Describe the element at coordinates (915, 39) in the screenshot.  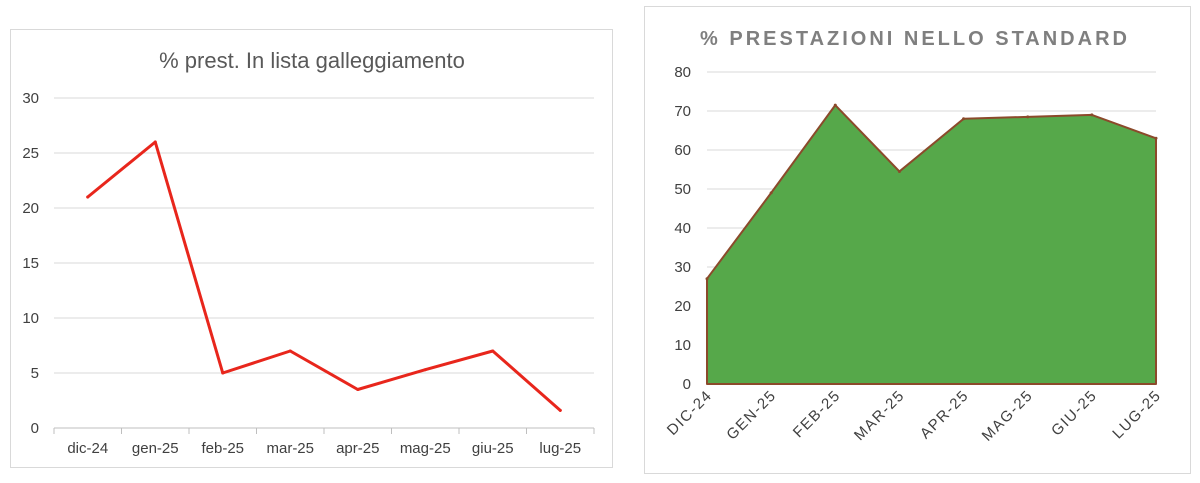
I see `chart-title: % PRESTAZIONI NELLO STANDARD` at that location.